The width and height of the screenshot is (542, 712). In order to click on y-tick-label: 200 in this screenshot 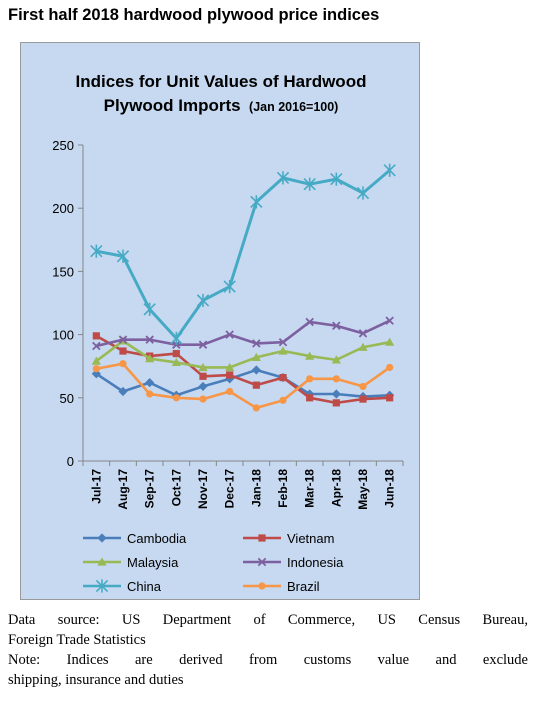, I will do `click(63, 208)`.